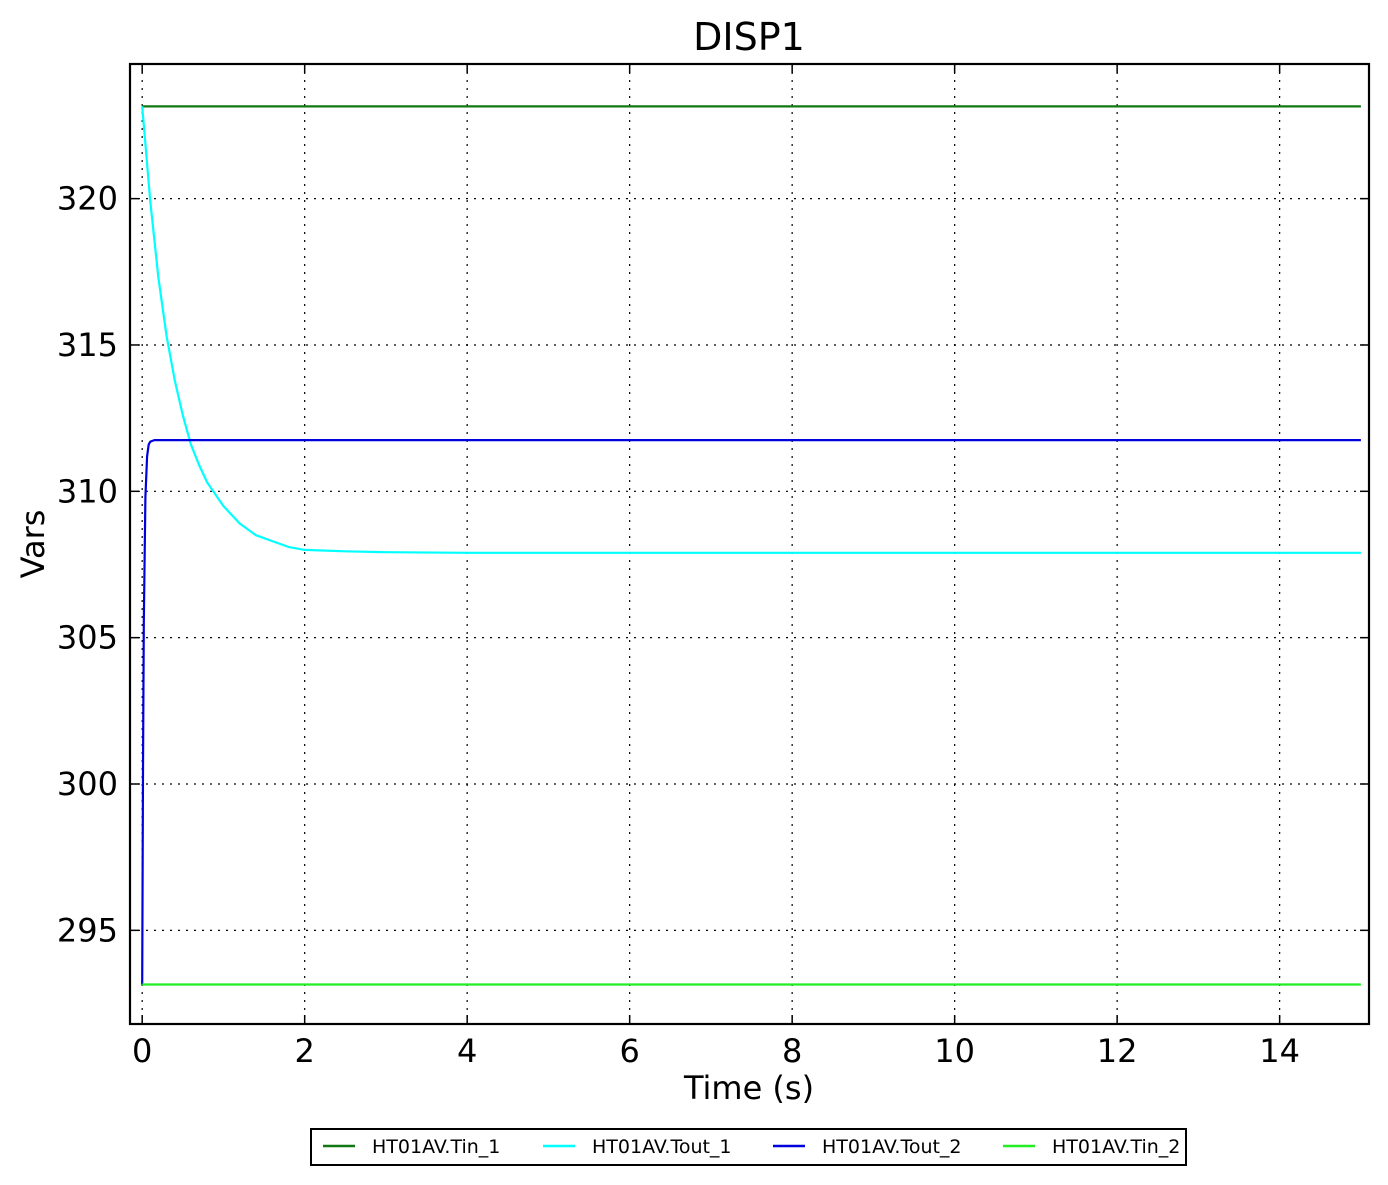  Describe the element at coordinates (892, 1147) in the screenshot. I see `legend-label: HT01AV.Tout_2` at that location.